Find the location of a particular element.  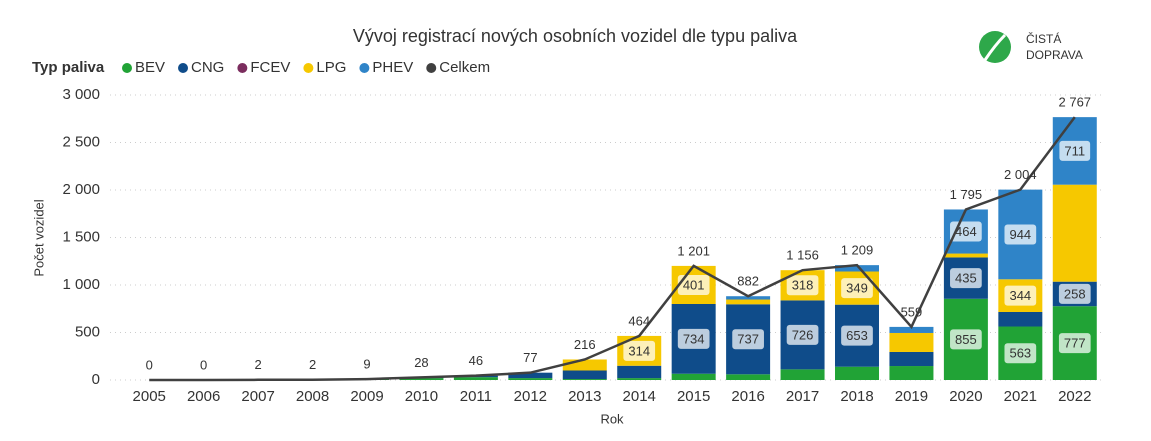

y-tick-label: 500 is located at coordinates (87, 331).